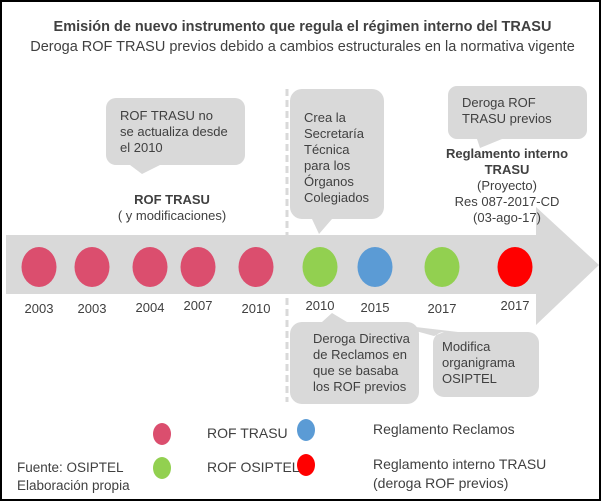  What do you see at coordinates (478, 362) in the screenshot?
I see `callout-text: Modifica organigrama OSIPTEL` at bounding box center [478, 362].